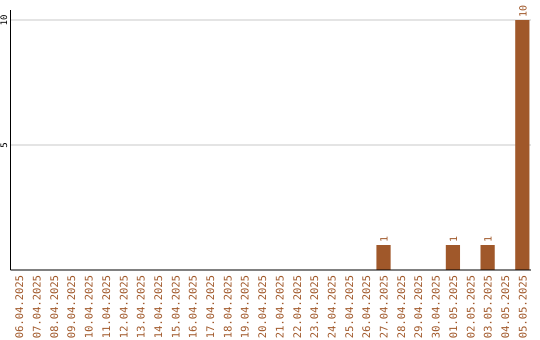  I want to click on x-tick-label: 20.04.2025, so click(263, 306).